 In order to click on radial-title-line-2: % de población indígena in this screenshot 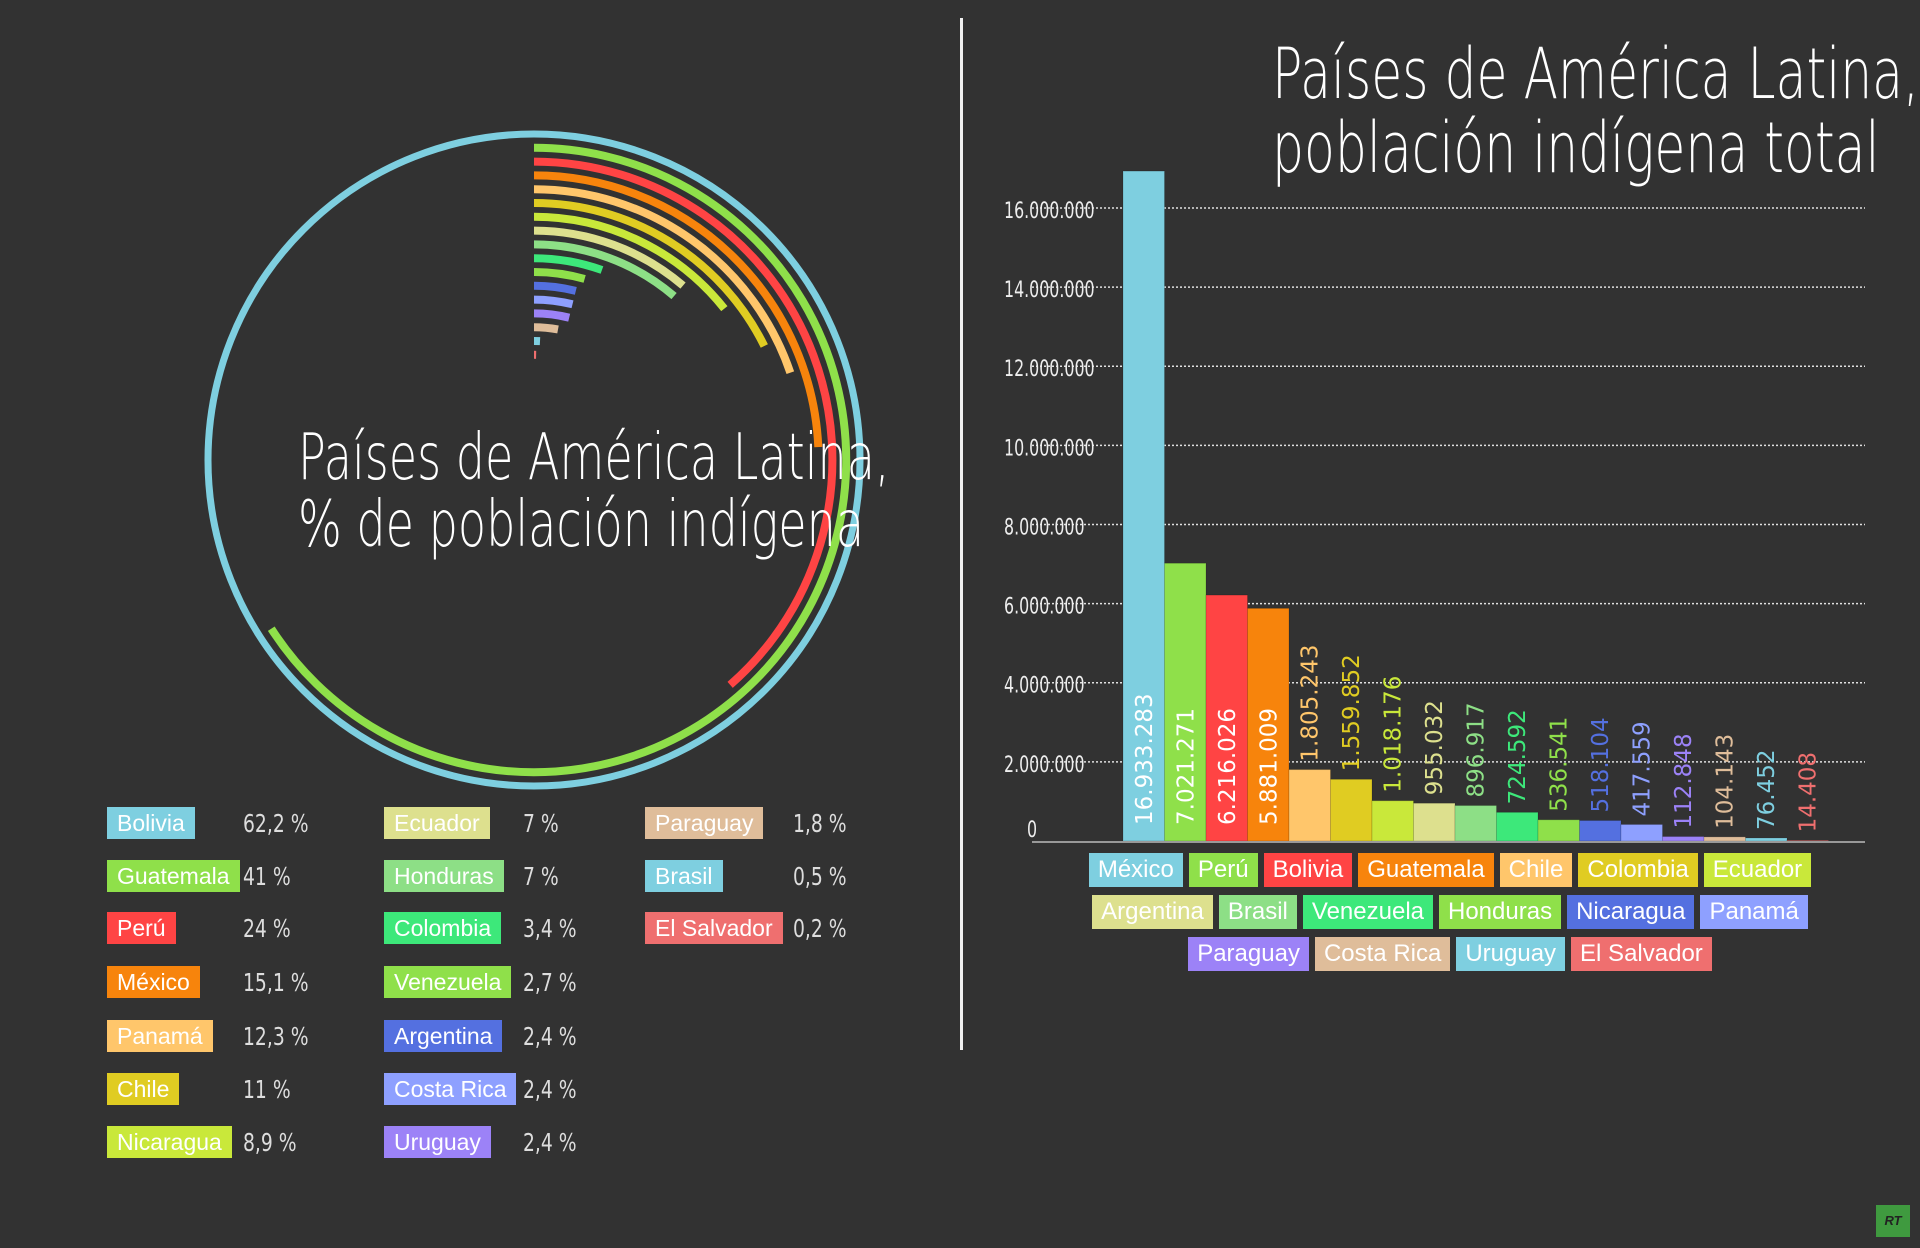, I will do `click(581, 525)`.